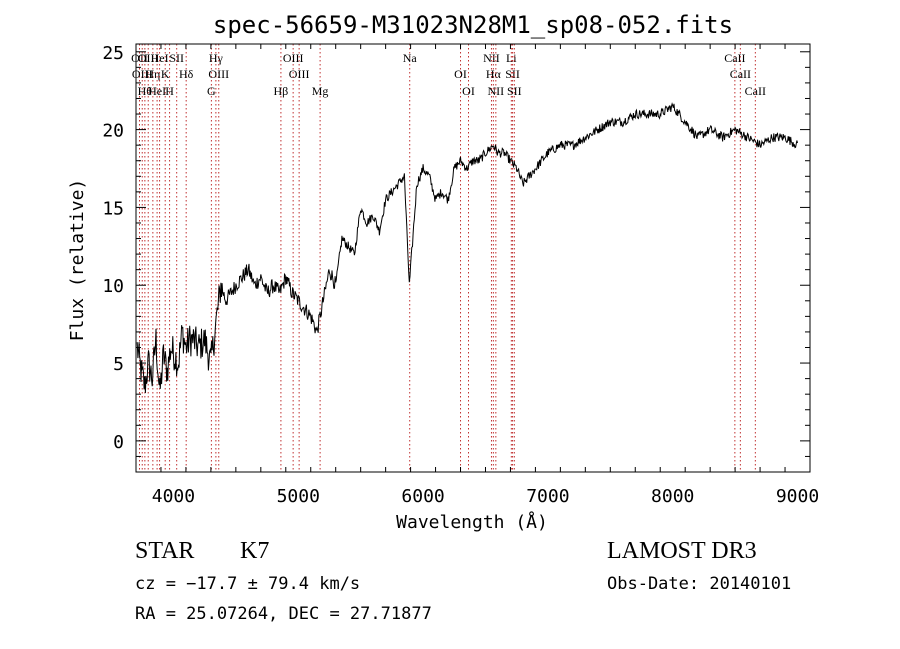 The width and height of the screenshot is (900, 649). I want to click on line-label: Mg, so click(320, 91).